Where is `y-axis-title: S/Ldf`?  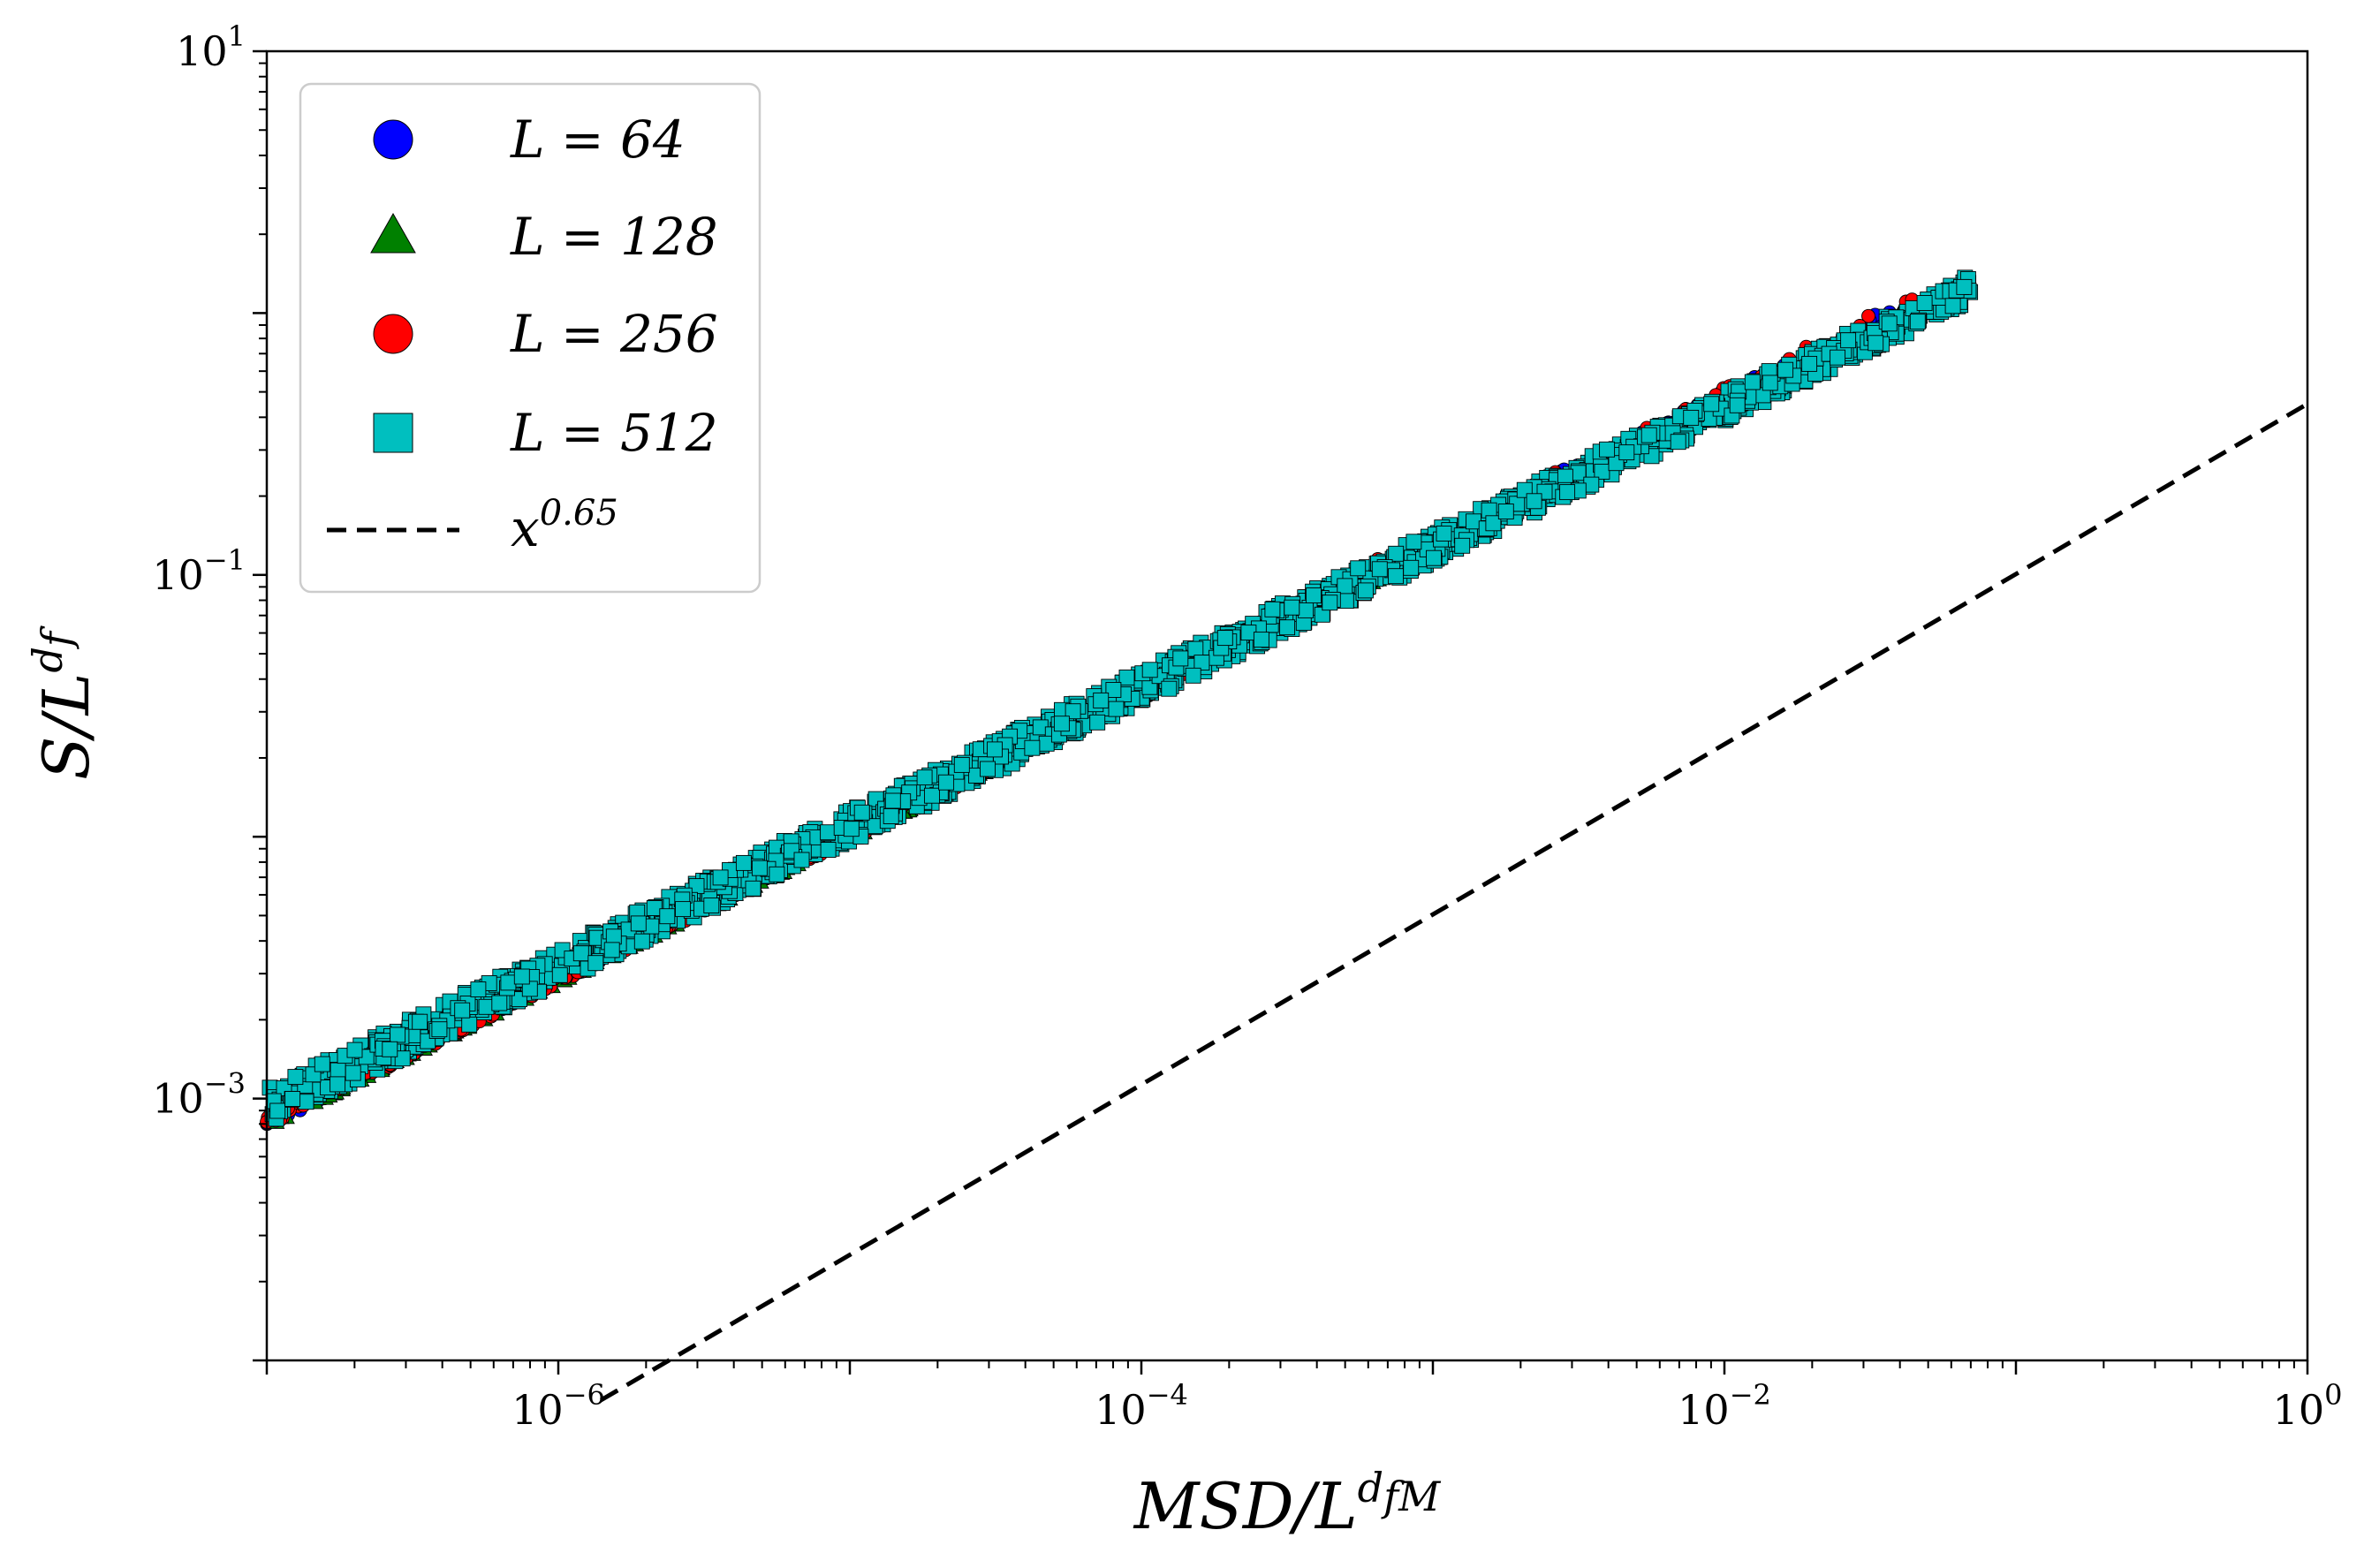 y-axis-title: S/Ldf is located at coordinates (63, 702).